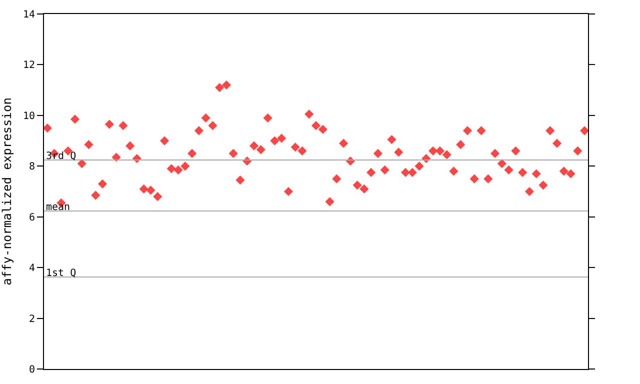 This screenshot has width=640, height=384. What do you see at coordinates (28, 66) in the screenshot?
I see `y-tick-label: 12` at bounding box center [28, 66].